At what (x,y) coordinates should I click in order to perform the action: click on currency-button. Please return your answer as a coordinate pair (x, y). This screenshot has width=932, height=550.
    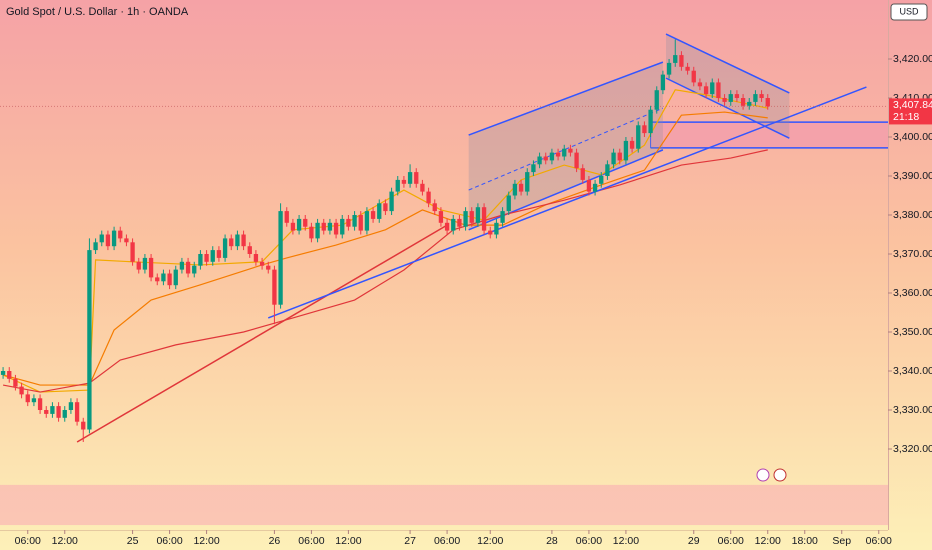
    Looking at the image, I should click on (909, 12).